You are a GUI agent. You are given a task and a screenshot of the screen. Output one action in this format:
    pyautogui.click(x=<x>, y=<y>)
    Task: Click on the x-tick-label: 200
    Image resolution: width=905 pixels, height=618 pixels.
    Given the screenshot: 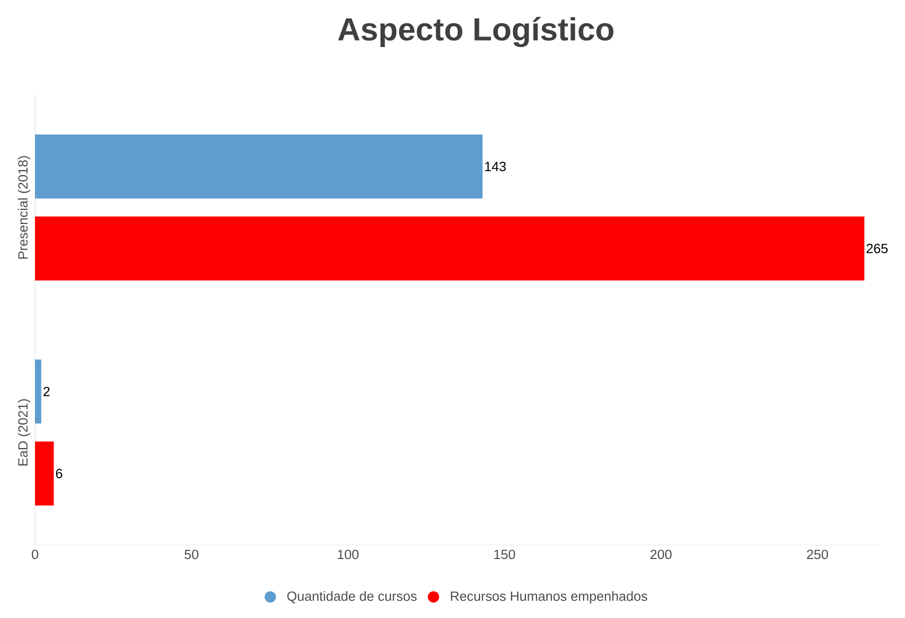 What is the action you would take?
    pyautogui.click(x=661, y=555)
    